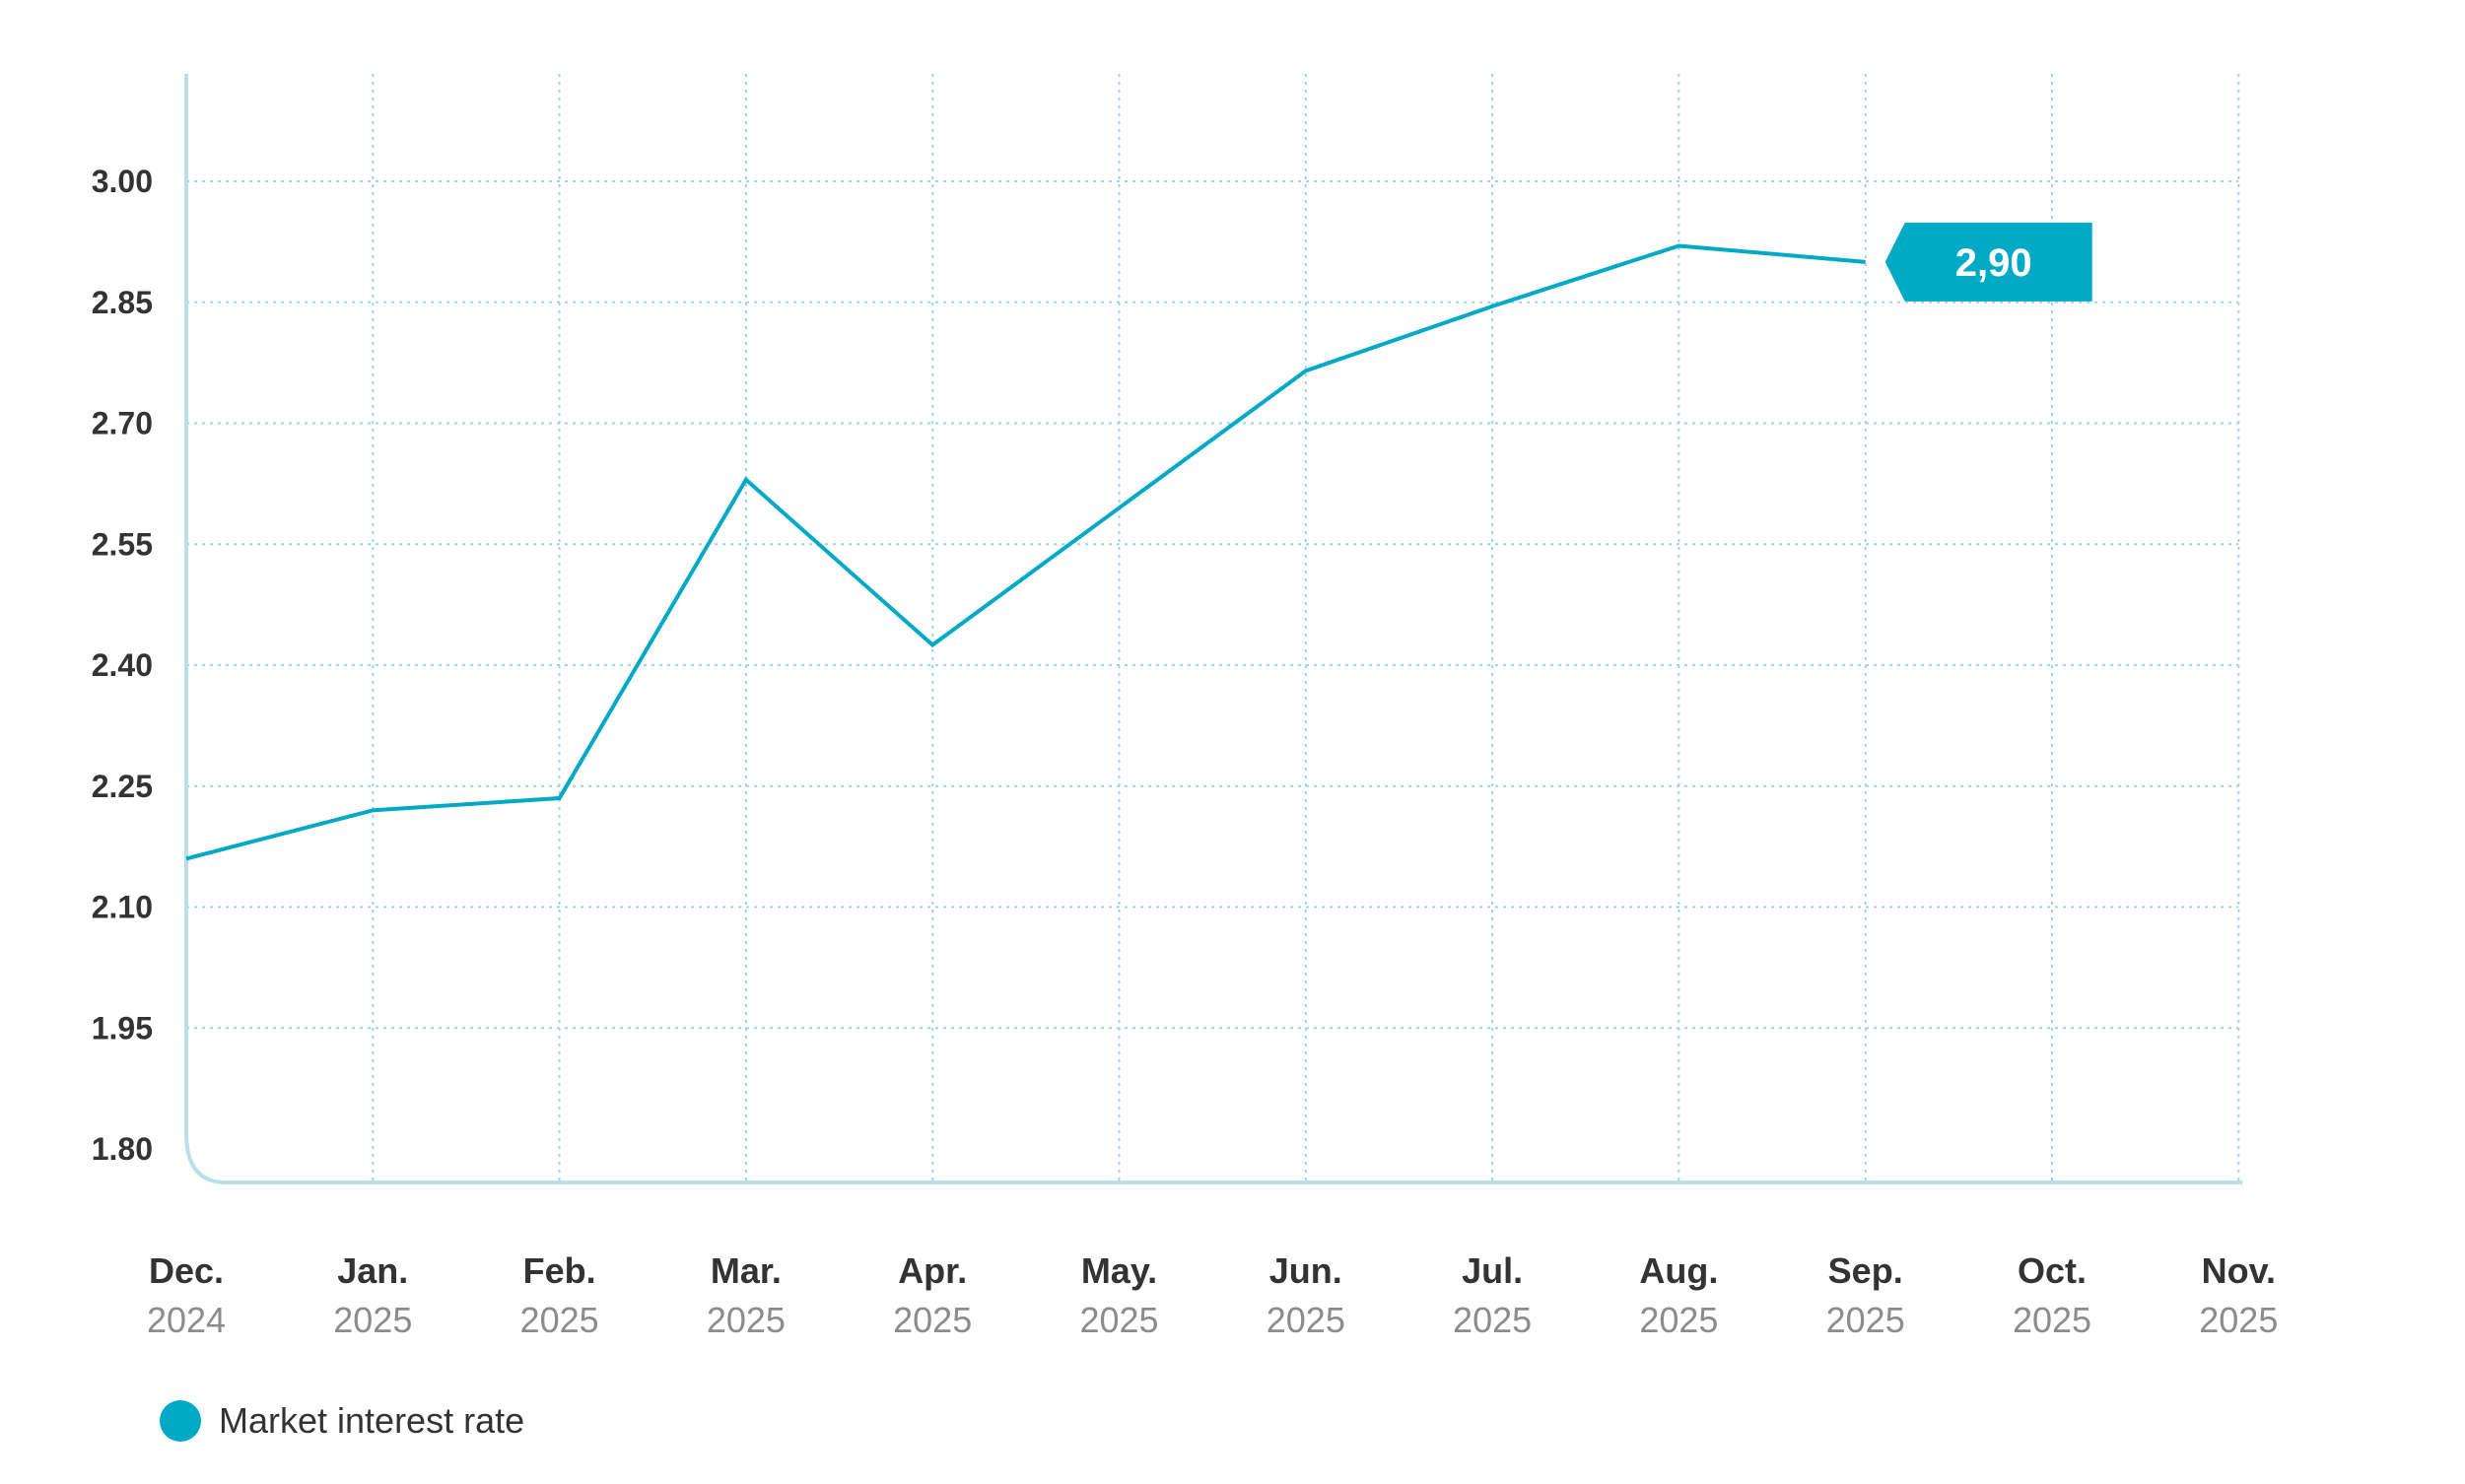  I want to click on value-callout: 2,90, so click(1988, 262).